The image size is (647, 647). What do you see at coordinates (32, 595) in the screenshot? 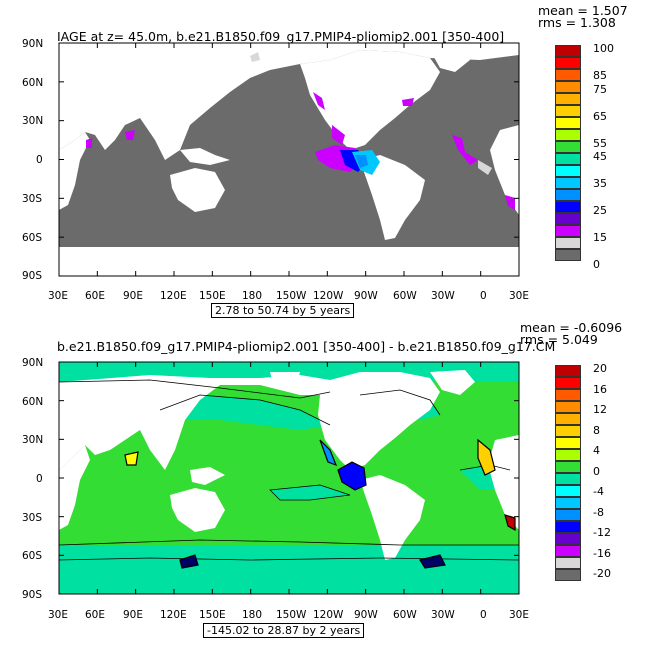
I see `panel2-lat-6: 90S` at bounding box center [32, 595].